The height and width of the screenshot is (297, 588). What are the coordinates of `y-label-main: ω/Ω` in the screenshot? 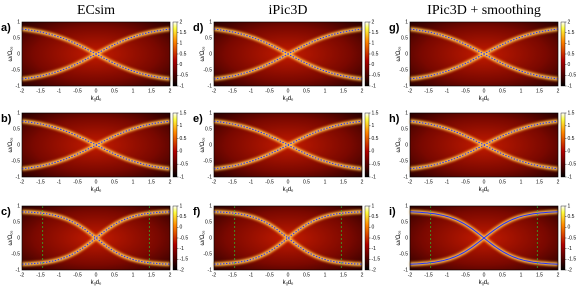 It's located at (399, 239).